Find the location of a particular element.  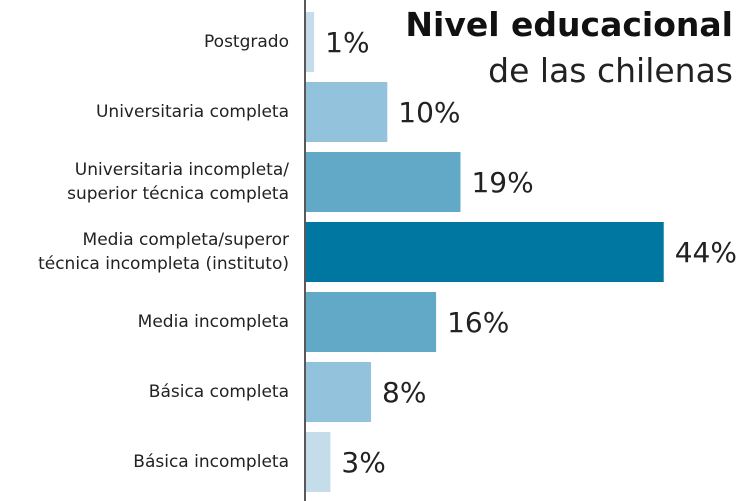

value-label: 10% is located at coordinates (429, 112).